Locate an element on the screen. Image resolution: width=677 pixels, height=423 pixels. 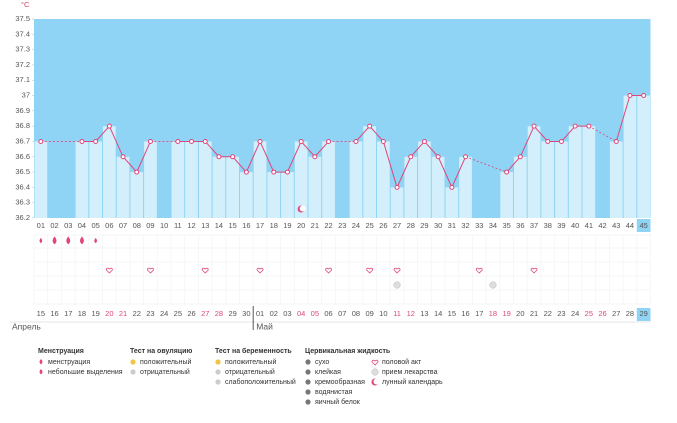
date-label: 21 is located at coordinates (534, 313).